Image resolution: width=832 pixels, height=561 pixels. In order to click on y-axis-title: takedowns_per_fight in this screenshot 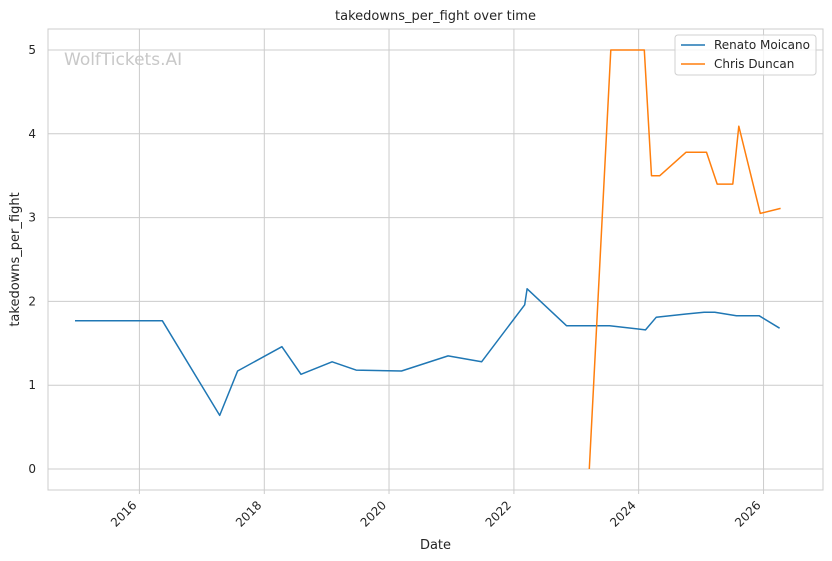, I will do `click(15, 259)`.